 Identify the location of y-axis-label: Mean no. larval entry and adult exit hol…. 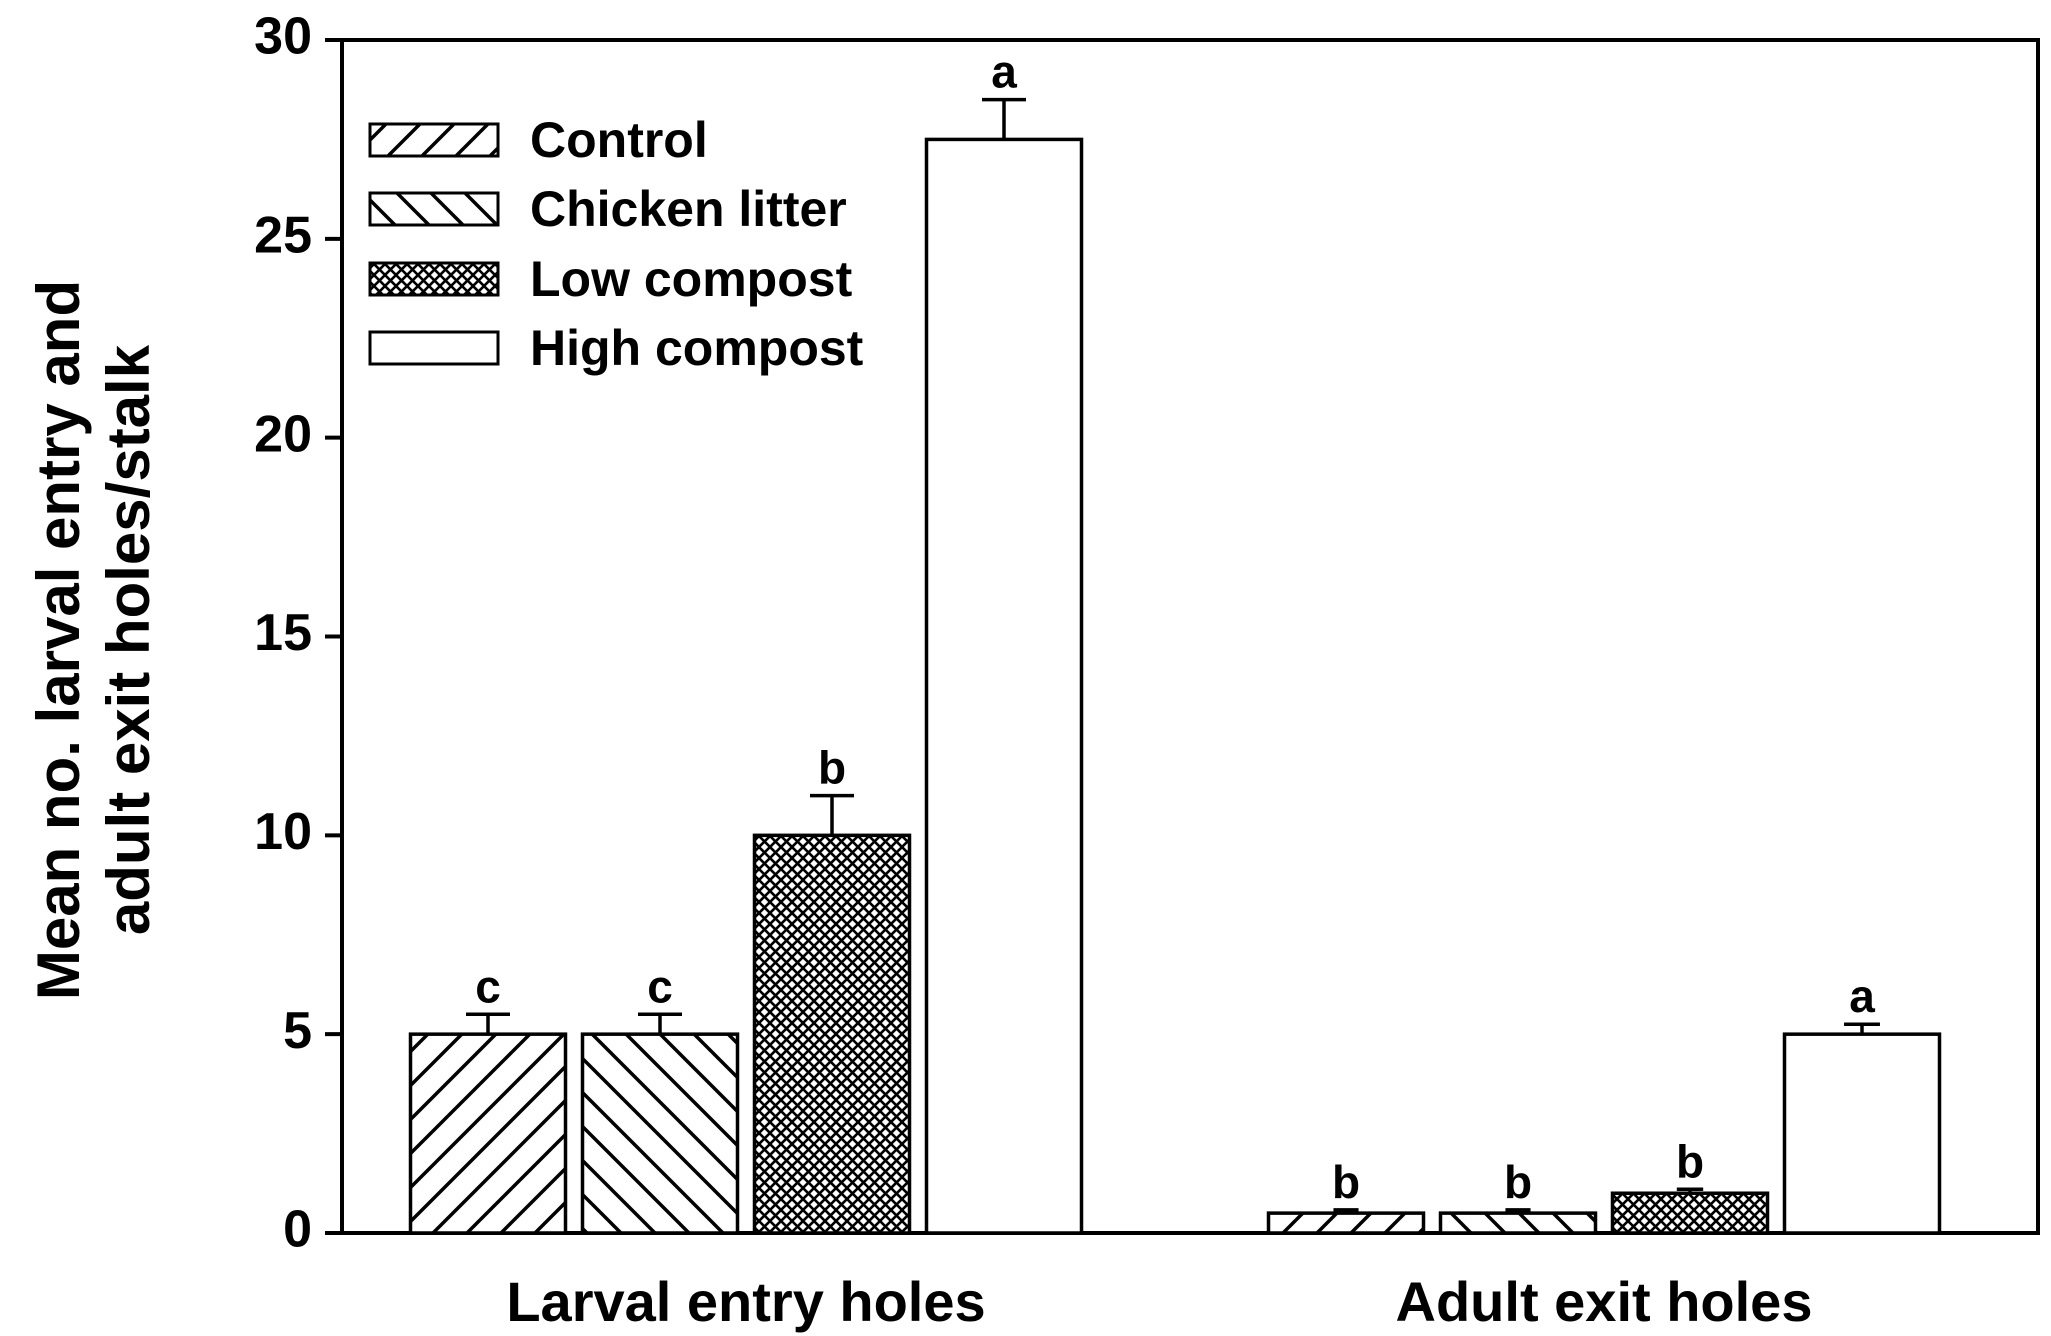
(93, 640).